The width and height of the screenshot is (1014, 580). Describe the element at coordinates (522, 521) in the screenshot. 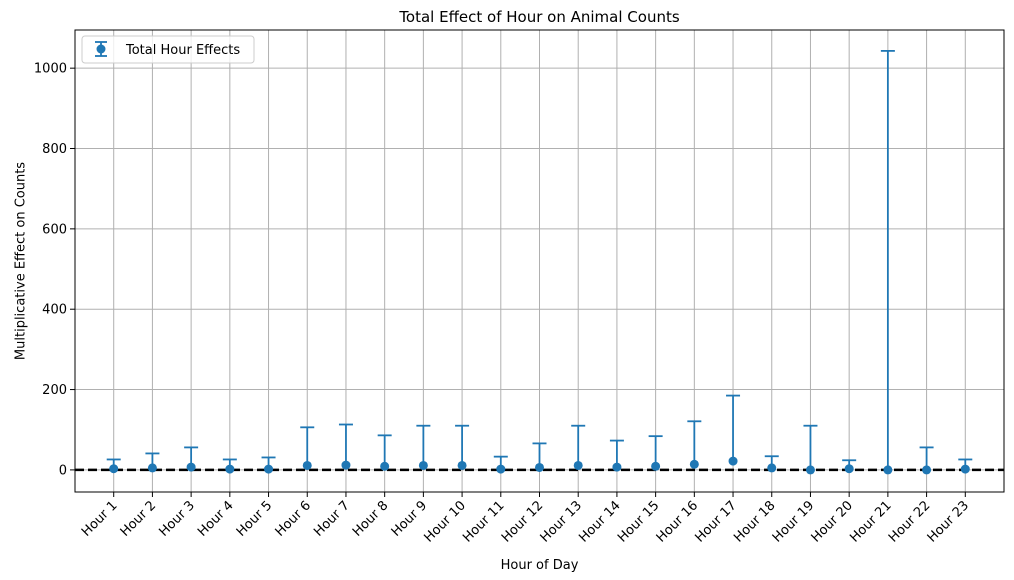

I see `x-tick-label: Hour 12` at that location.